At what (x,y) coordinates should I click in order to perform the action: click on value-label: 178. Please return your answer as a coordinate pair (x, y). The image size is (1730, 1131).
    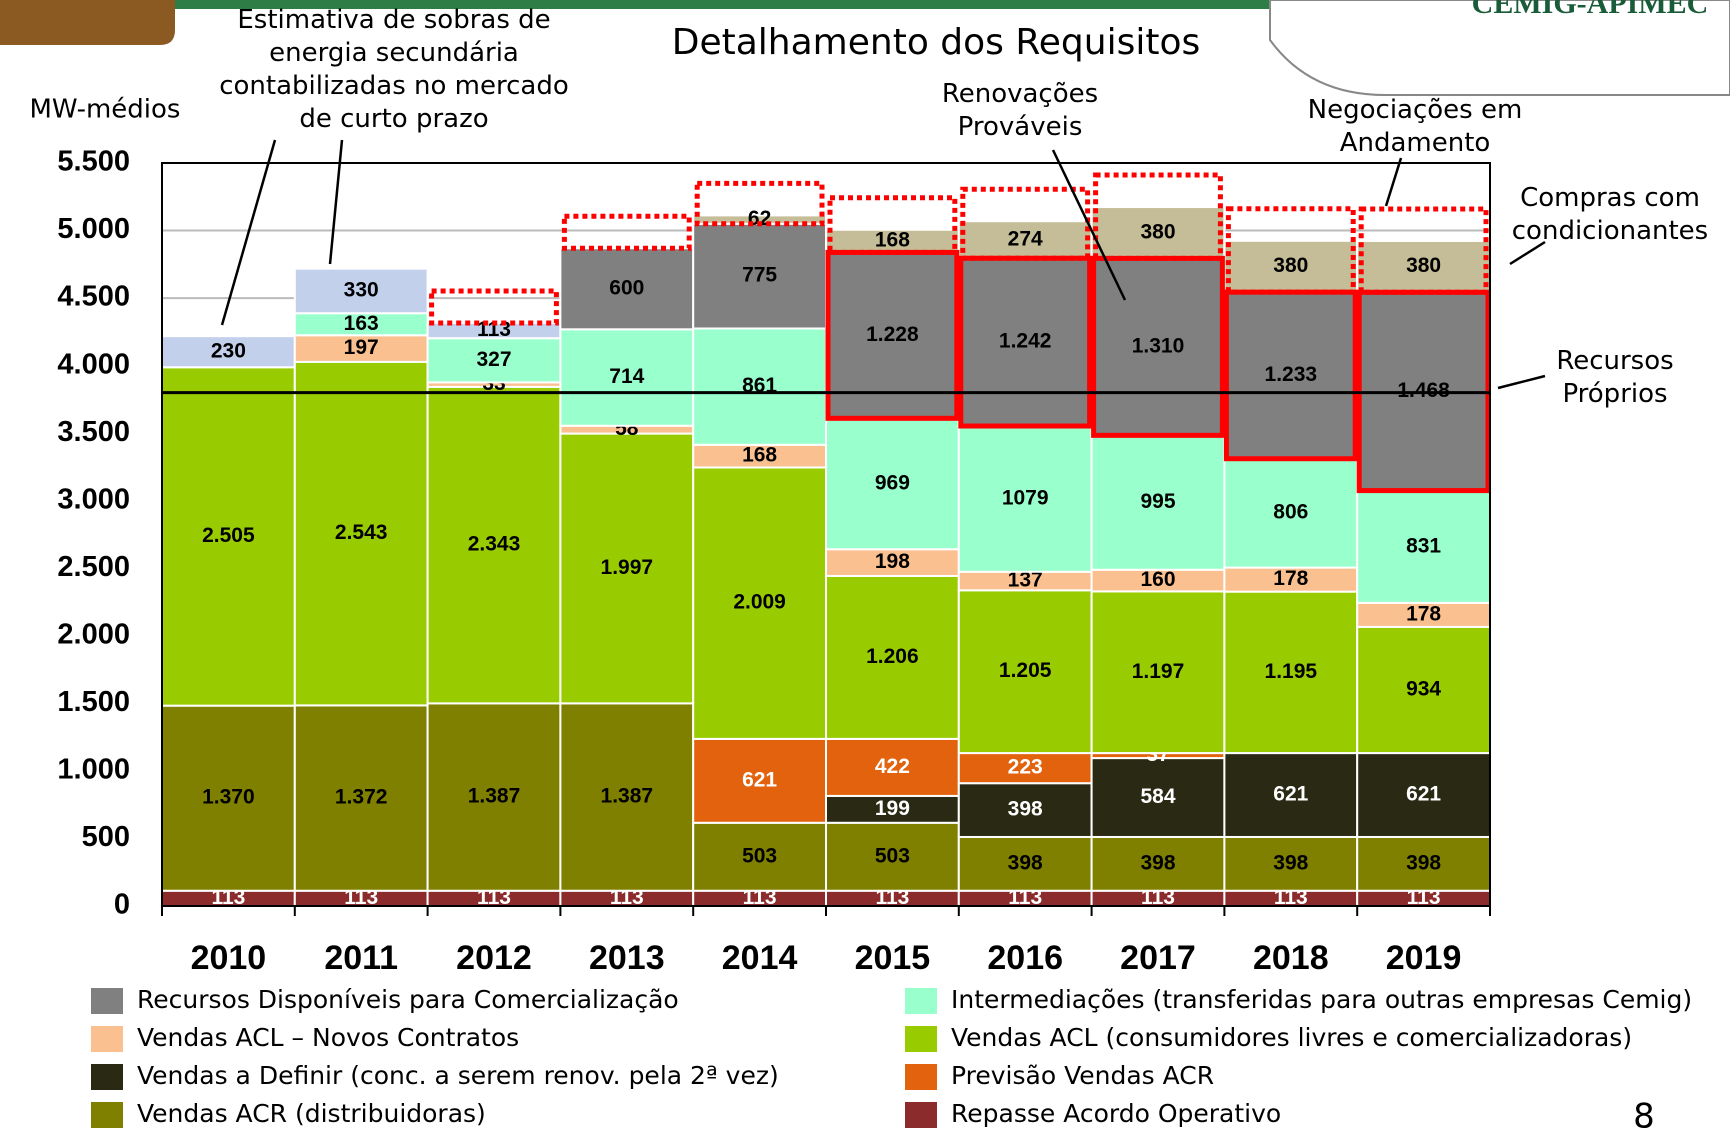
    Looking at the image, I should click on (1423, 613).